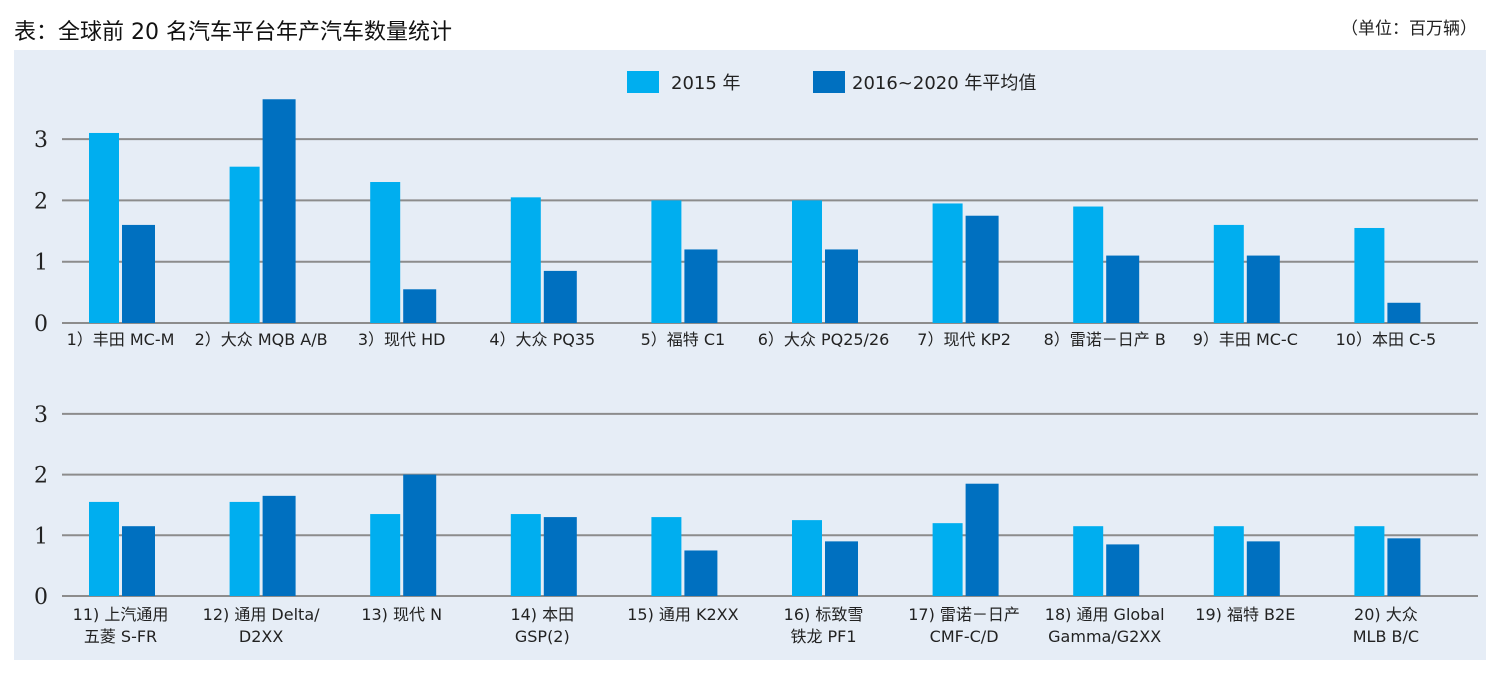  What do you see at coordinates (233, 32) in the screenshot?
I see `chart-title: 表：全球前 20 名汽车平台年产汽车数量统计` at bounding box center [233, 32].